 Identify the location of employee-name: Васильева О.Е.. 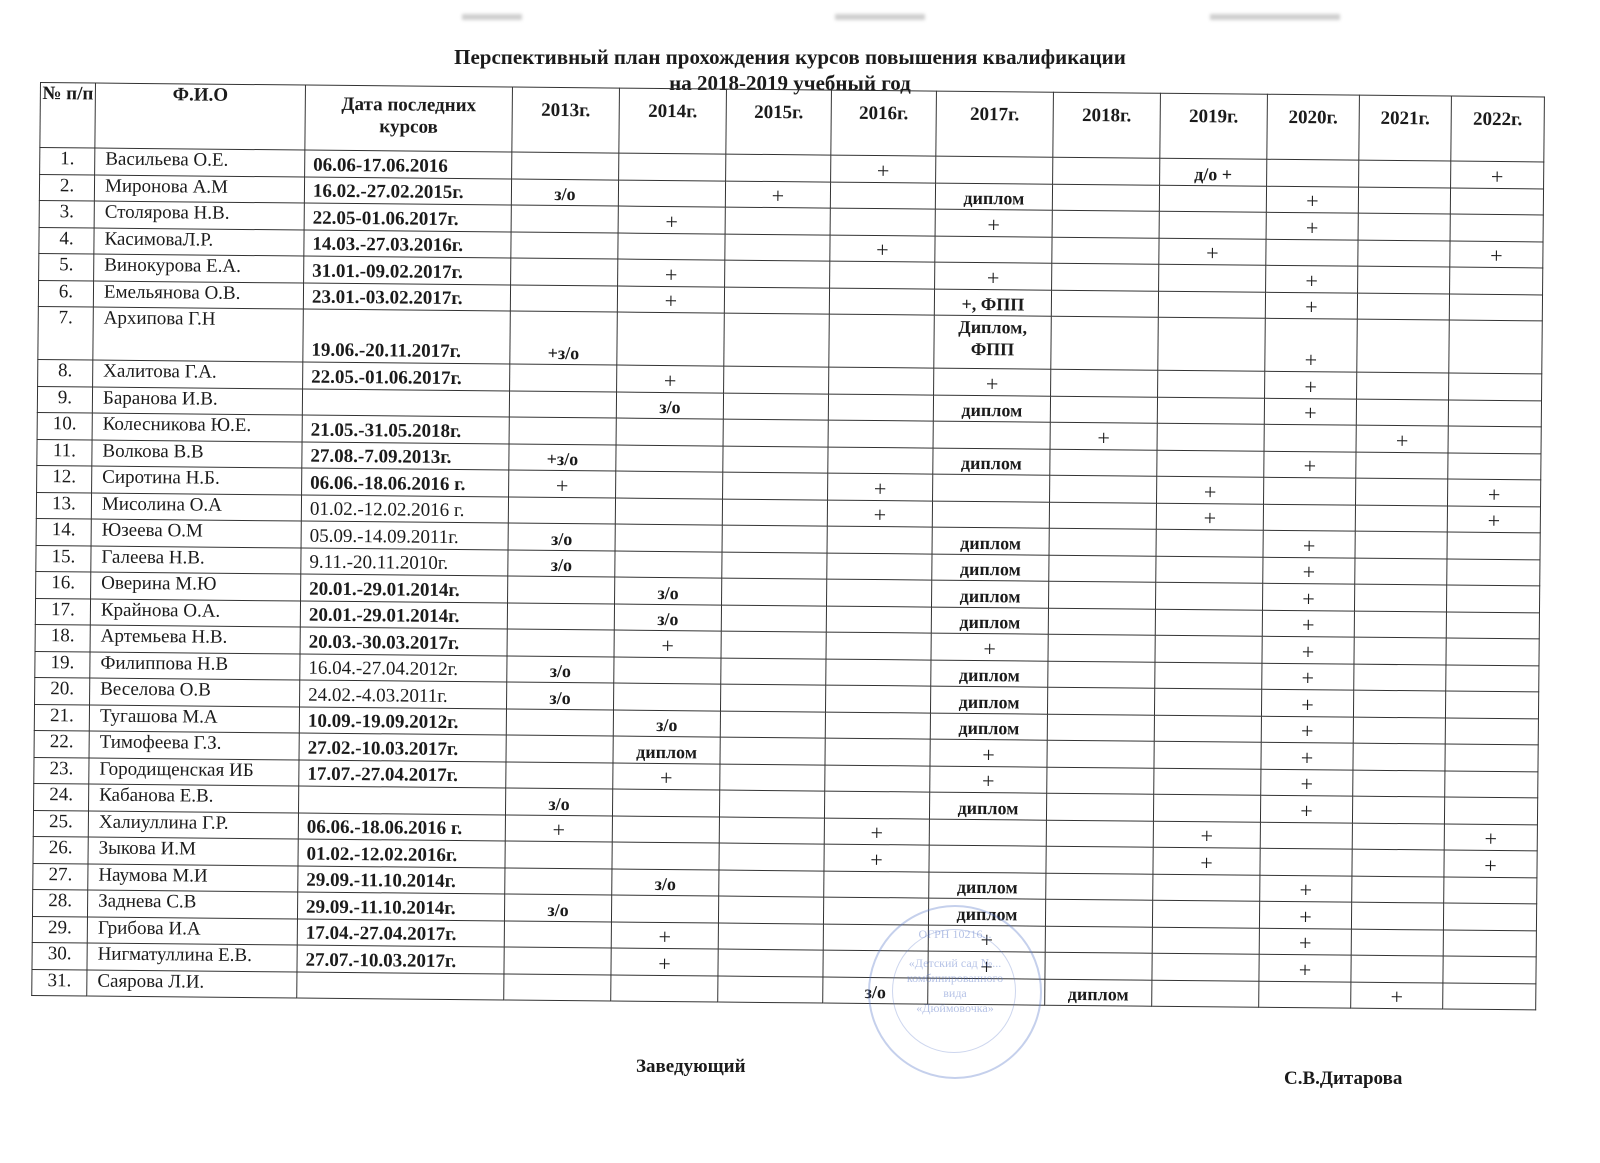
(199, 162).